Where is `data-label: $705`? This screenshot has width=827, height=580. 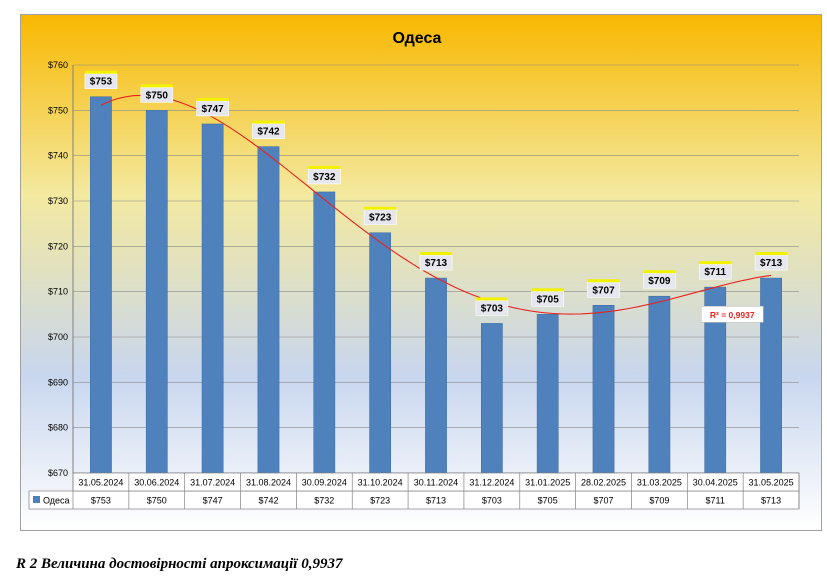
data-label: $705 is located at coordinates (548, 299).